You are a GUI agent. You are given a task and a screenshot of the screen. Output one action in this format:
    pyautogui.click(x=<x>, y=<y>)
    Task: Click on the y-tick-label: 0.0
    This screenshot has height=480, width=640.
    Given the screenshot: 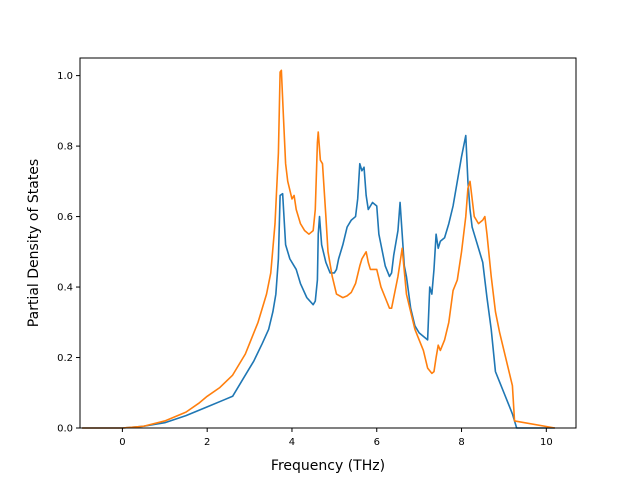 What is the action you would take?
    pyautogui.click(x=65, y=429)
    